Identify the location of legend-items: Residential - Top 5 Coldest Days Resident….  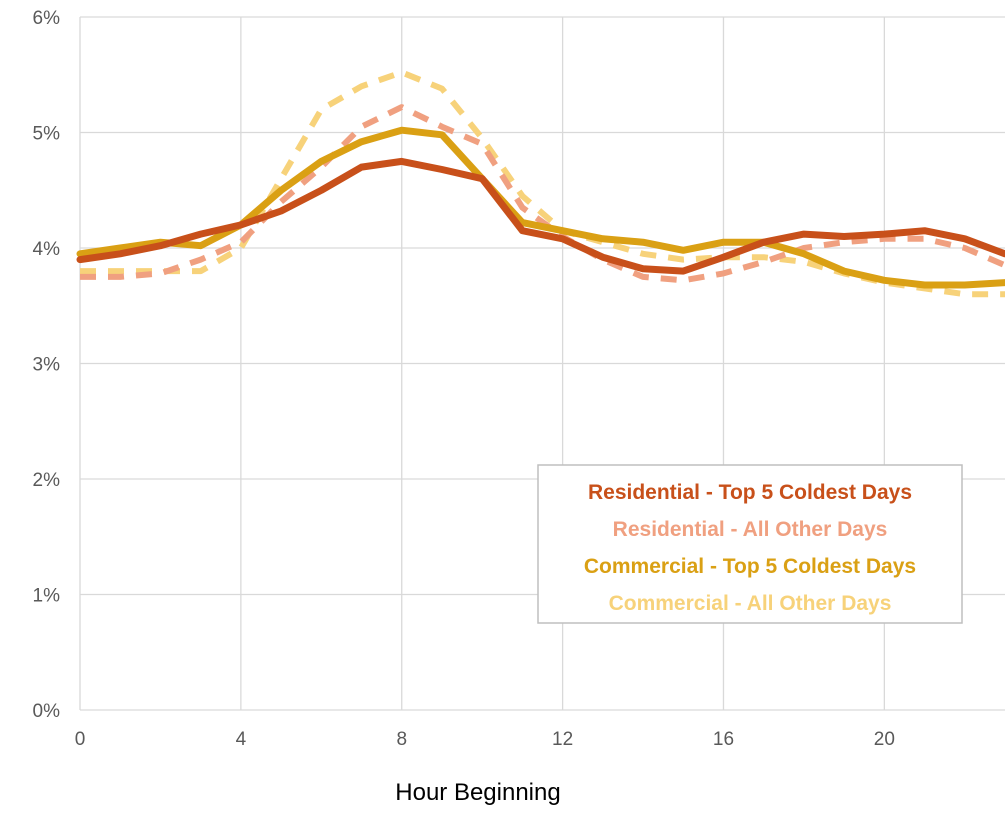
(750, 548).